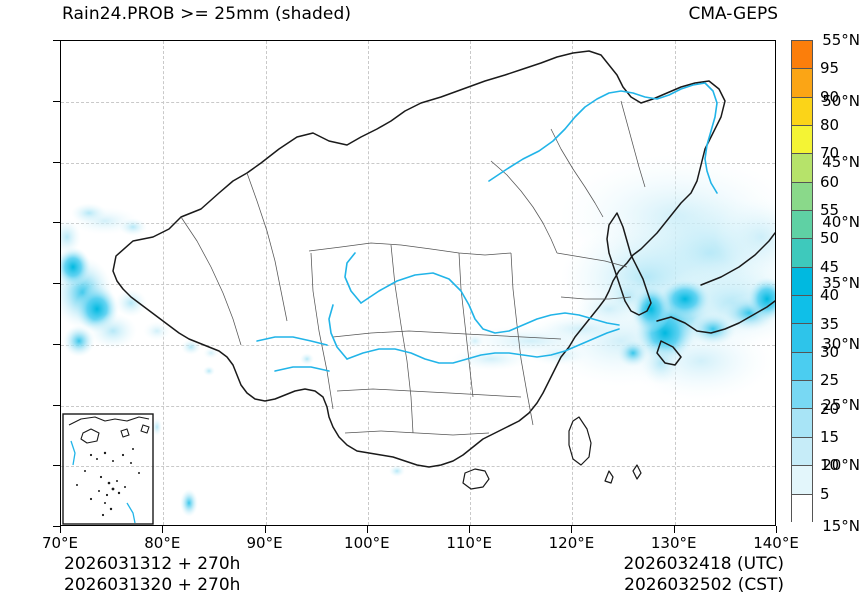 This screenshot has width=860, height=610. What do you see at coordinates (841, 100) in the screenshot?
I see `latitude-label: 50°N` at bounding box center [841, 100].